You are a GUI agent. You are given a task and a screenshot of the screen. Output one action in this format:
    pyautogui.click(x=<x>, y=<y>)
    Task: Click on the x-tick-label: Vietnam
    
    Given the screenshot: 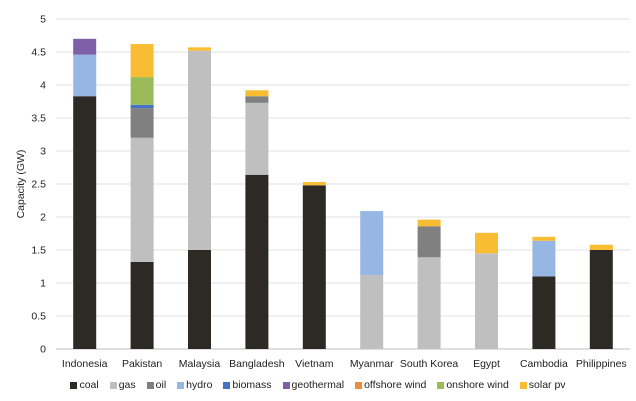 What is the action you would take?
    pyautogui.click(x=314, y=364)
    